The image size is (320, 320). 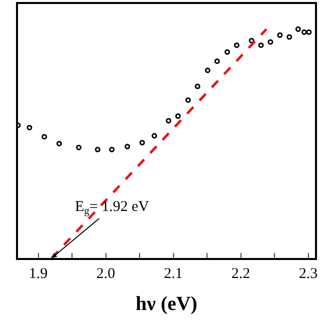 What do you see at coordinates (112, 208) in the screenshot?
I see `annotation: E$_{g}$= 1.92 eV` at bounding box center [112, 208].